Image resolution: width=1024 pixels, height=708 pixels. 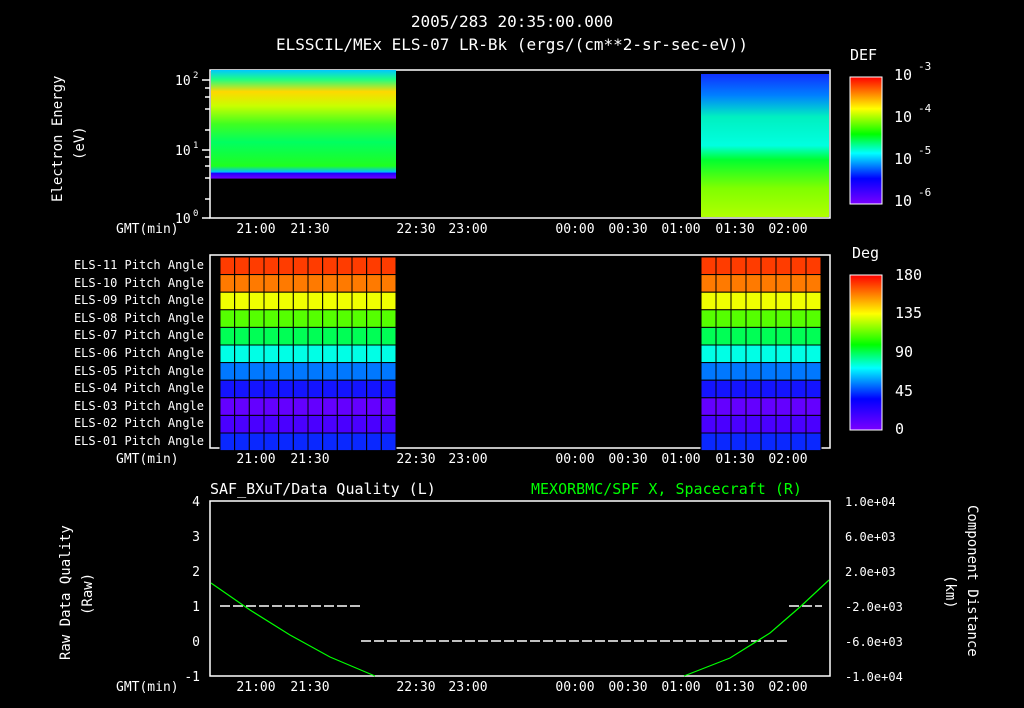 What do you see at coordinates (138, 423) in the screenshot?
I see `pitch-angle-row-label: ELS-02 Pitch Angle` at bounding box center [138, 423].